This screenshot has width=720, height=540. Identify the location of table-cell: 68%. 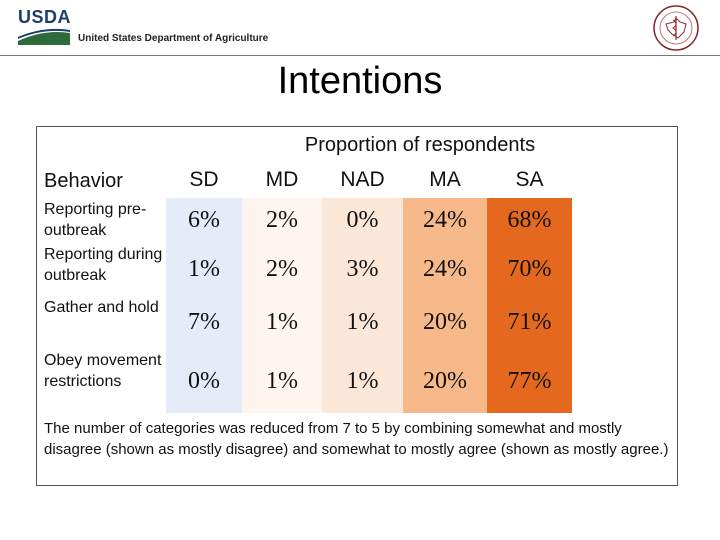
(529, 220).